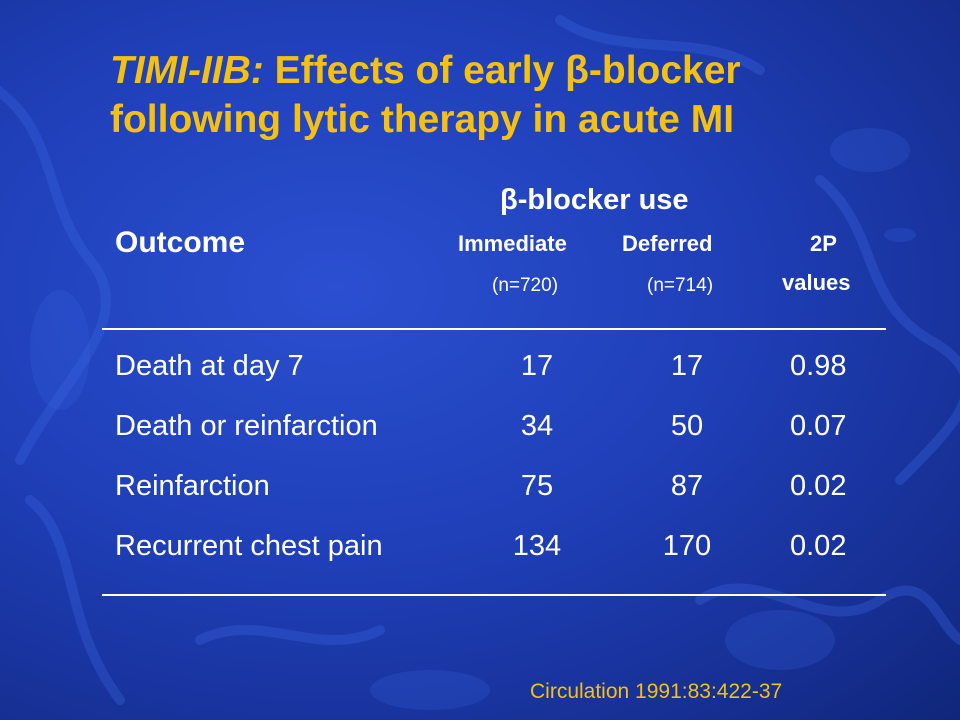  Describe the element at coordinates (192, 486) in the screenshot. I see `row-outcome: Reinfarction` at that location.